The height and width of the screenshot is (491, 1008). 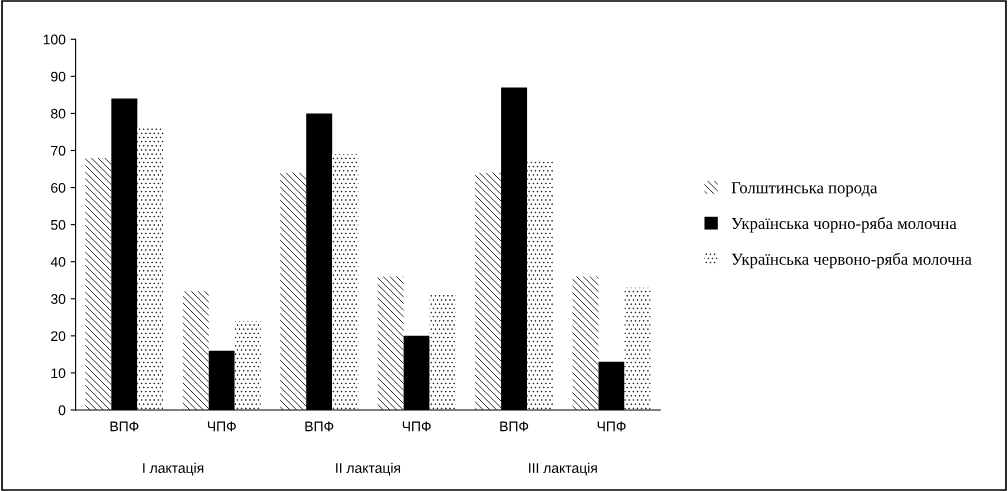 I want to click on y-tick-label: 0, so click(x=62, y=410).